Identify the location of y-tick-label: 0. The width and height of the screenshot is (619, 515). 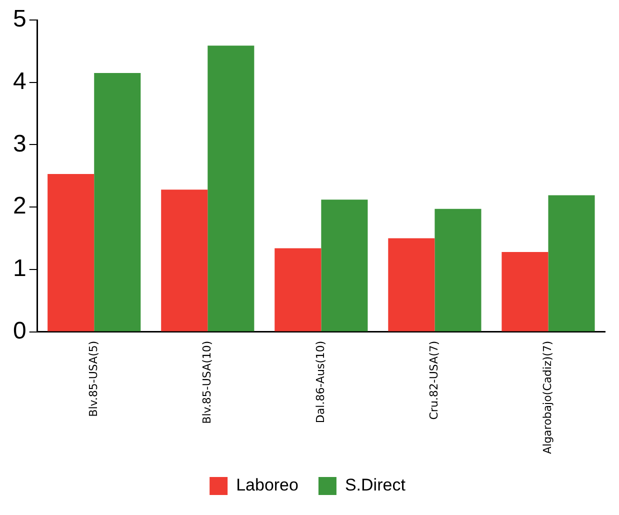
(19, 330).